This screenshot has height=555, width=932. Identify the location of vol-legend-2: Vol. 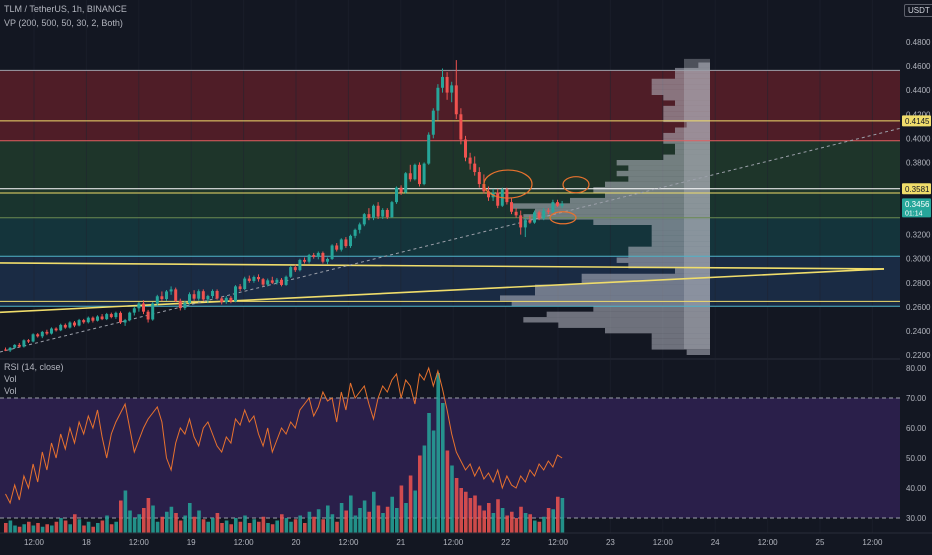
(10, 391).